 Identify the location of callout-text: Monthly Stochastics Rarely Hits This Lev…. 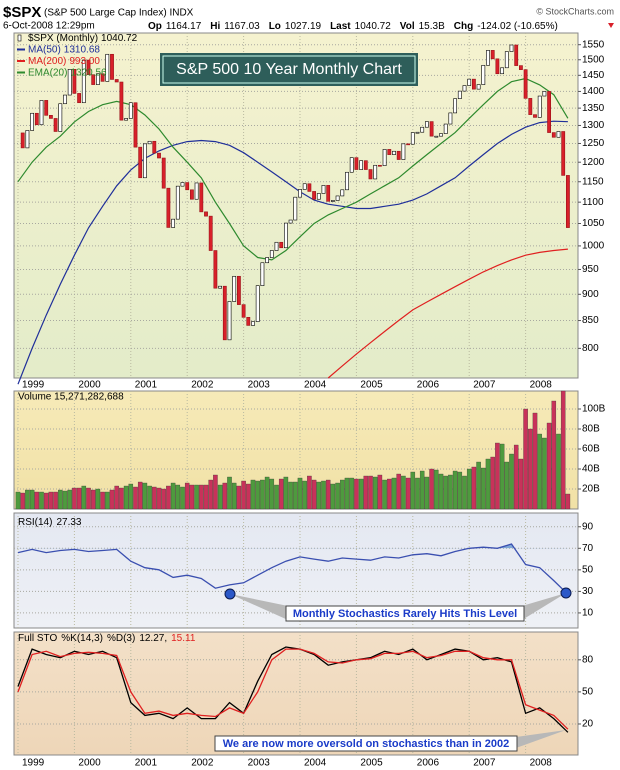
(405, 614).